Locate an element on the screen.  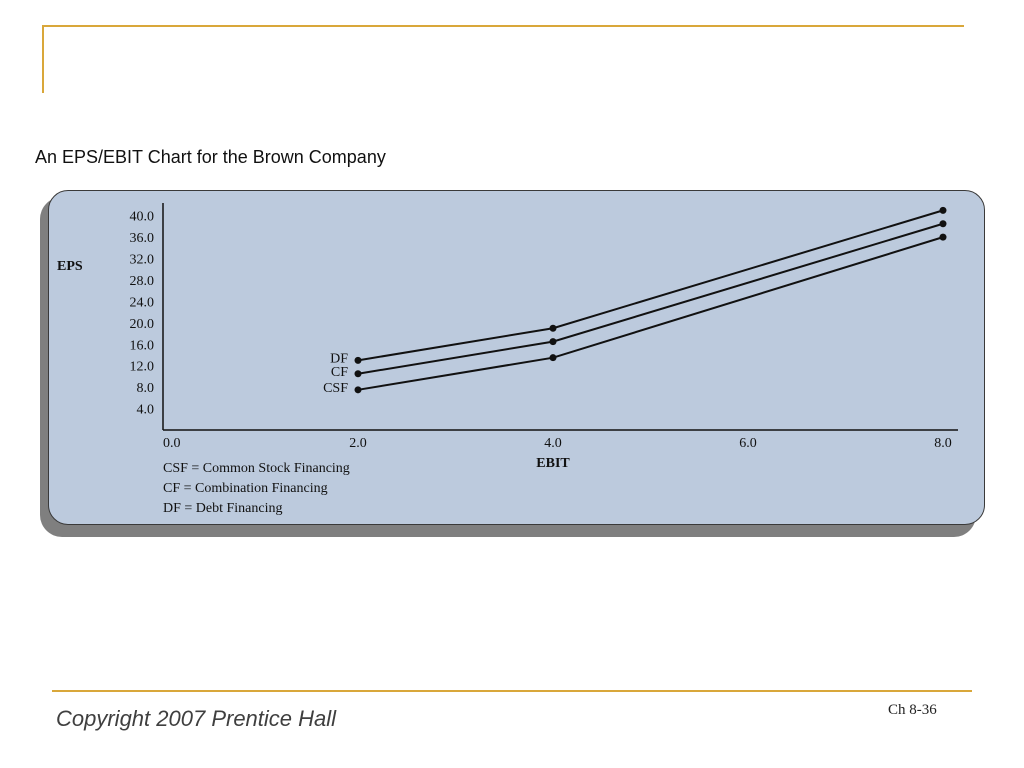
y-tick-label: 24.0 is located at coordinates (142, 302).